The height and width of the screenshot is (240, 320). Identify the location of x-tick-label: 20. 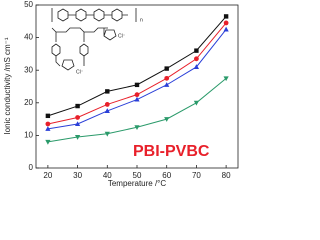
(47, 175).